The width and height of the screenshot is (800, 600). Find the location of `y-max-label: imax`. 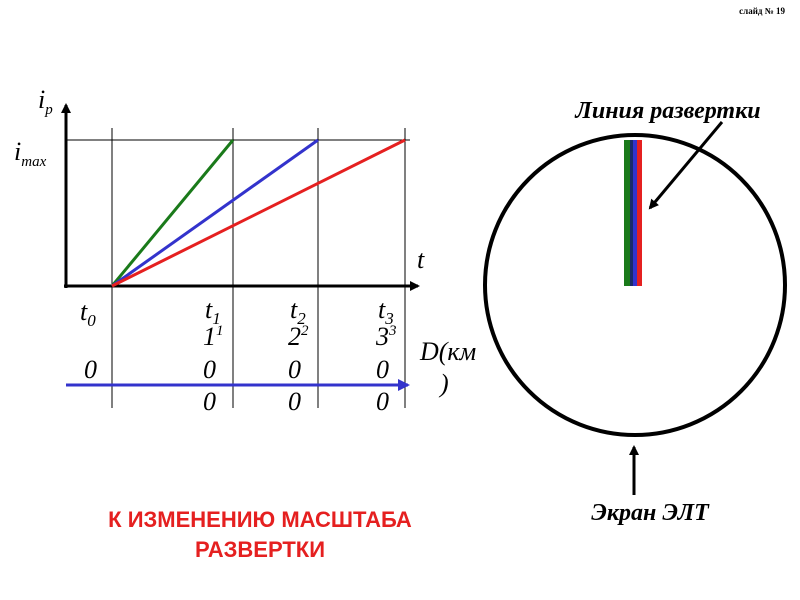

y-max-label: imax is located at coordinates (30, 153).